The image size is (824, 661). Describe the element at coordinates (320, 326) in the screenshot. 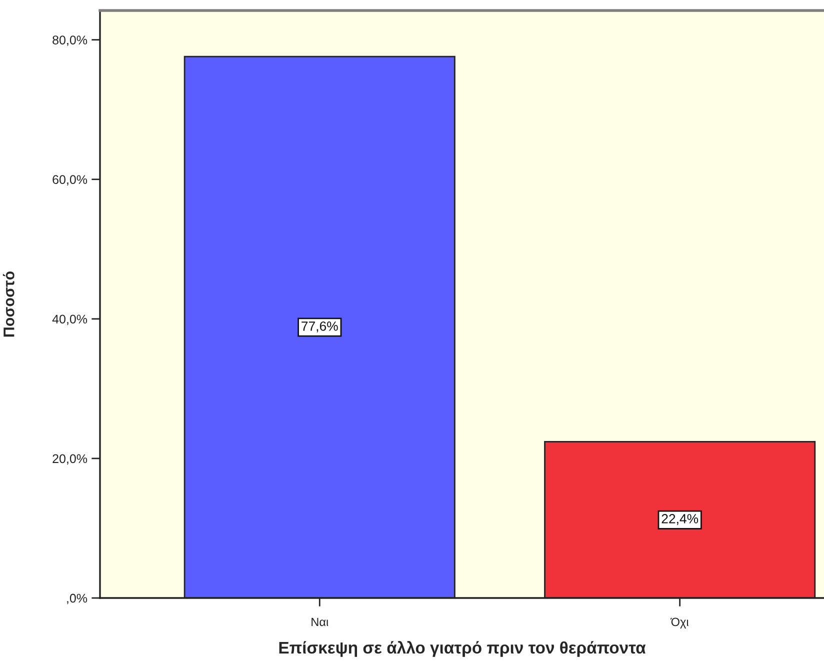

I see `data-label: 77,6%` at that location.